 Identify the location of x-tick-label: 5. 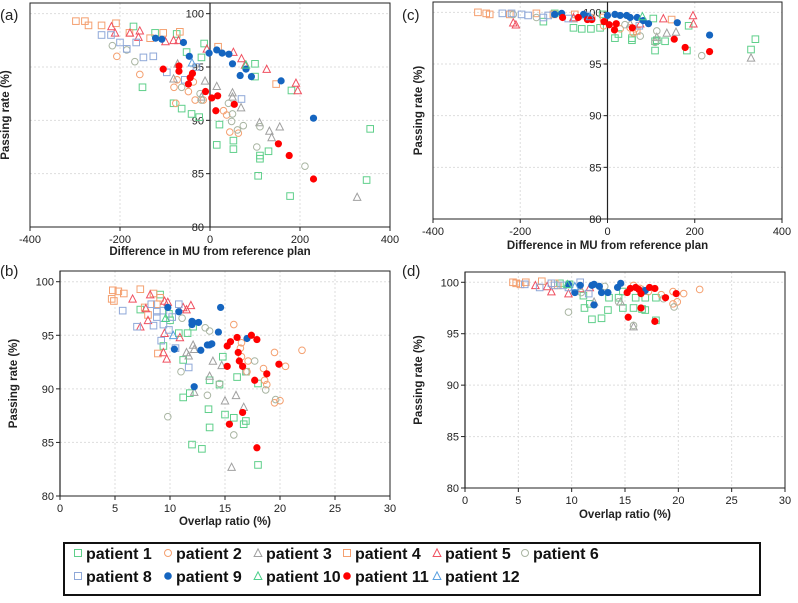
(115, 509).